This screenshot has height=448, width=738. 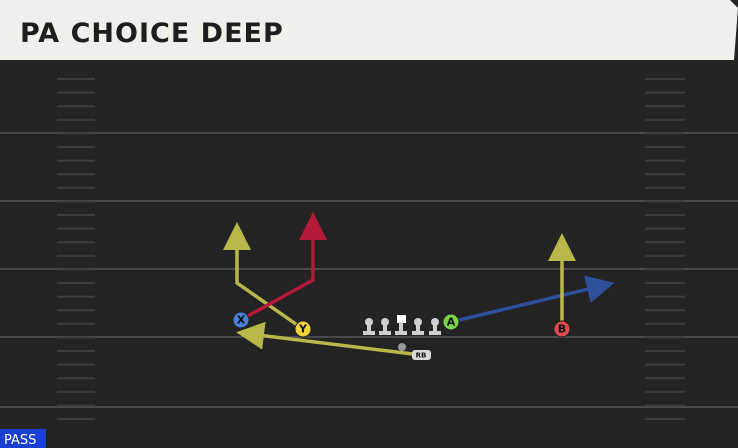 I want to click on route-rb, so click(x=329, y=339).